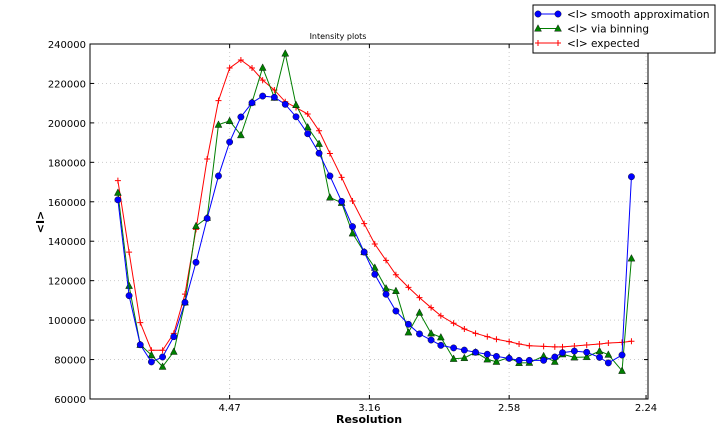  I want to click on x-axis-label: Resolution, so click(369, 419).